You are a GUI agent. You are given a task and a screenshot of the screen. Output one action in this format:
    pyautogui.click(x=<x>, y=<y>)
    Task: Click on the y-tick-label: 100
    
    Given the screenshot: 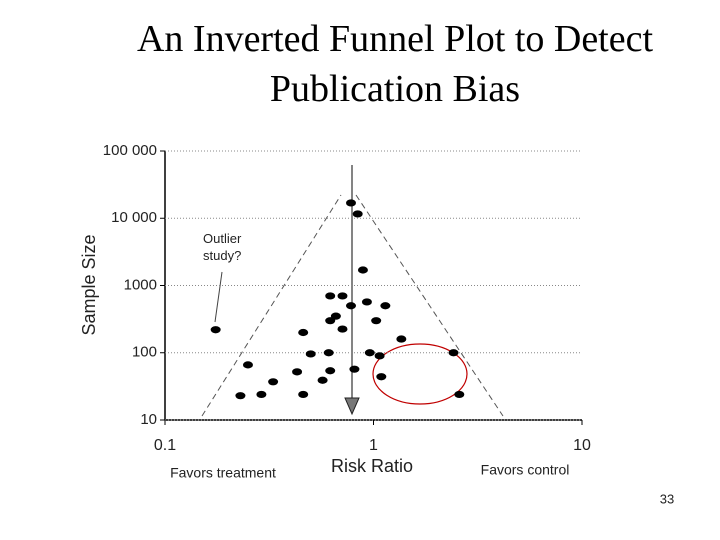 What is the action you would take?
    pyautogui.click(x=144, y=352)
    